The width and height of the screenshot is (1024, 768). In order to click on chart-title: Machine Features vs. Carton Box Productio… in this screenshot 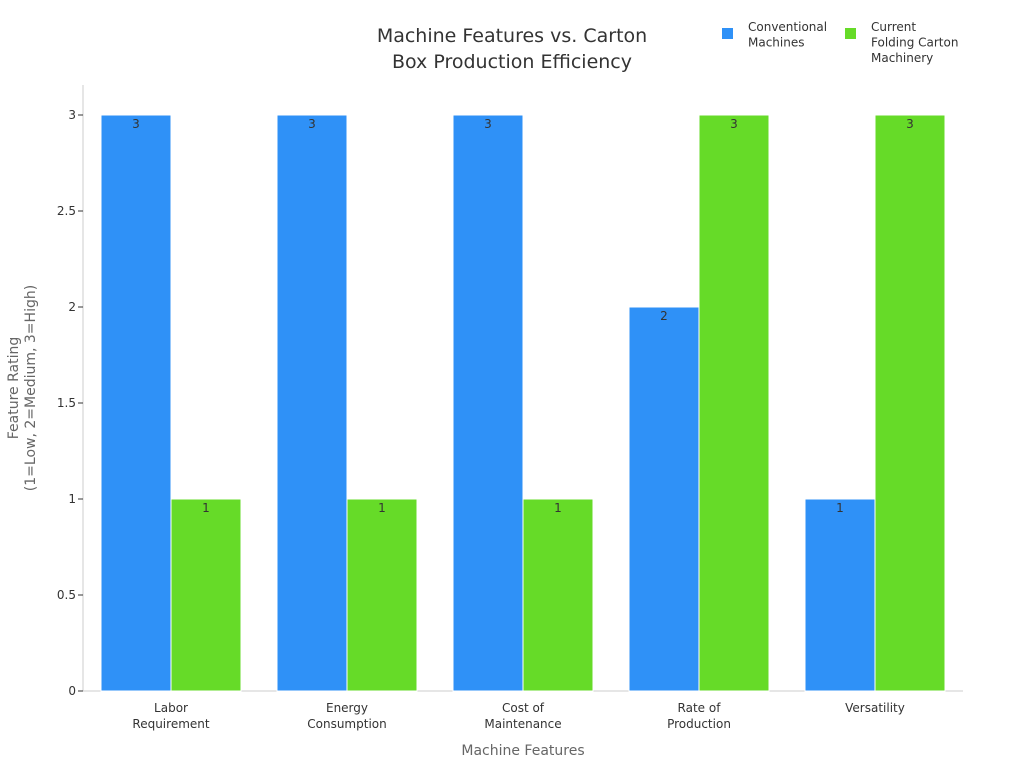, I will do `click(512, 49)`.